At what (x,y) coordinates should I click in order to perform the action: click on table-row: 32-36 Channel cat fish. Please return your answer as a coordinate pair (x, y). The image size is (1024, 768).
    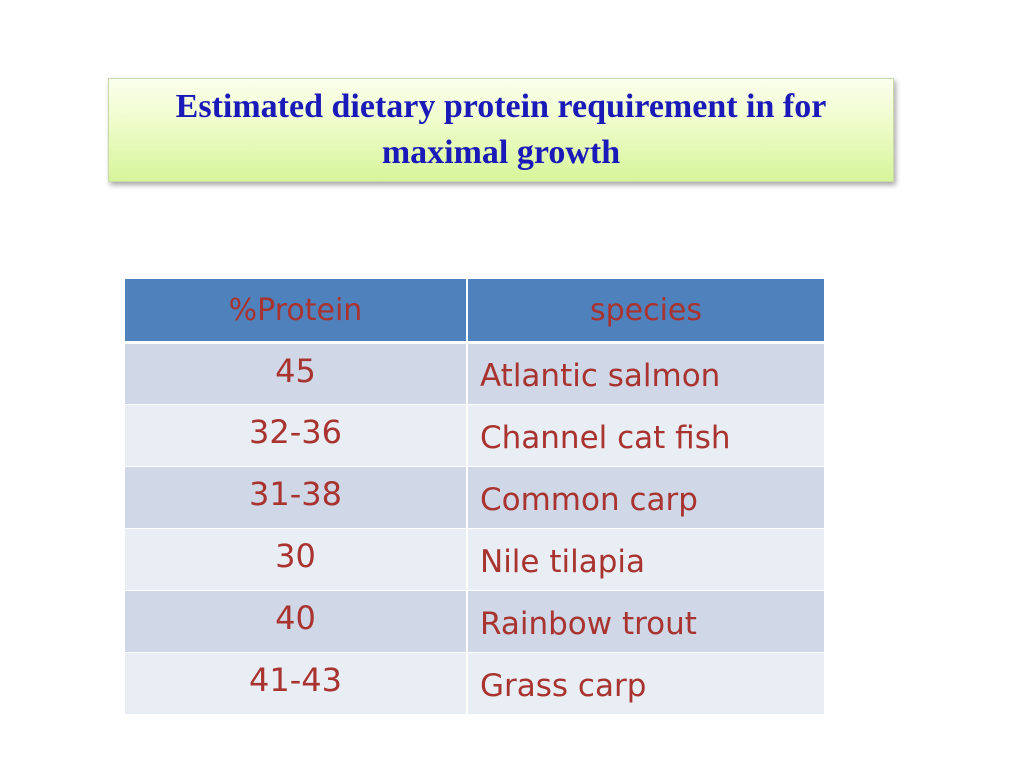
    Looking at the image, I should click on (474, 435).